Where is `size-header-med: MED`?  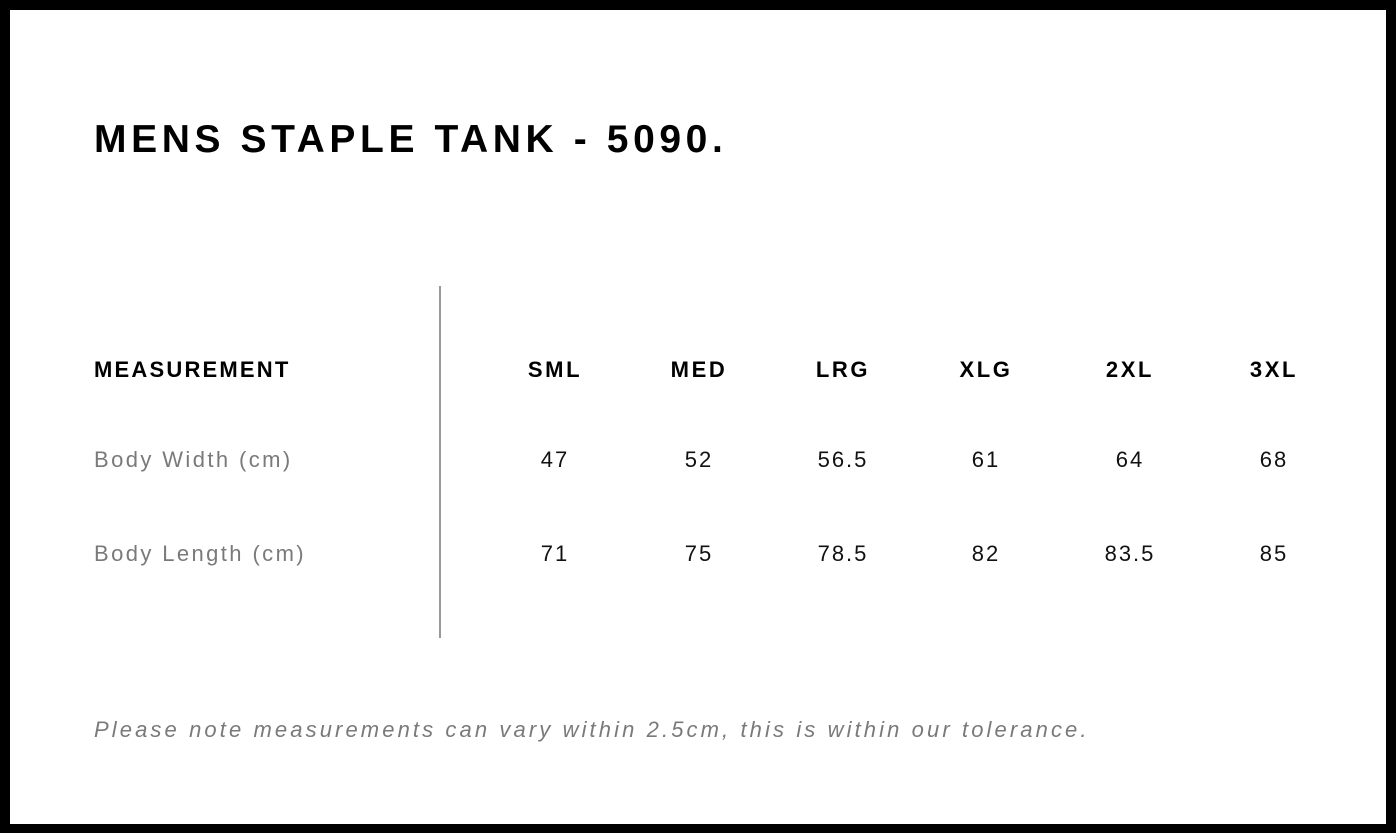
size-header-med: MED is located at coordinates (699, 369).